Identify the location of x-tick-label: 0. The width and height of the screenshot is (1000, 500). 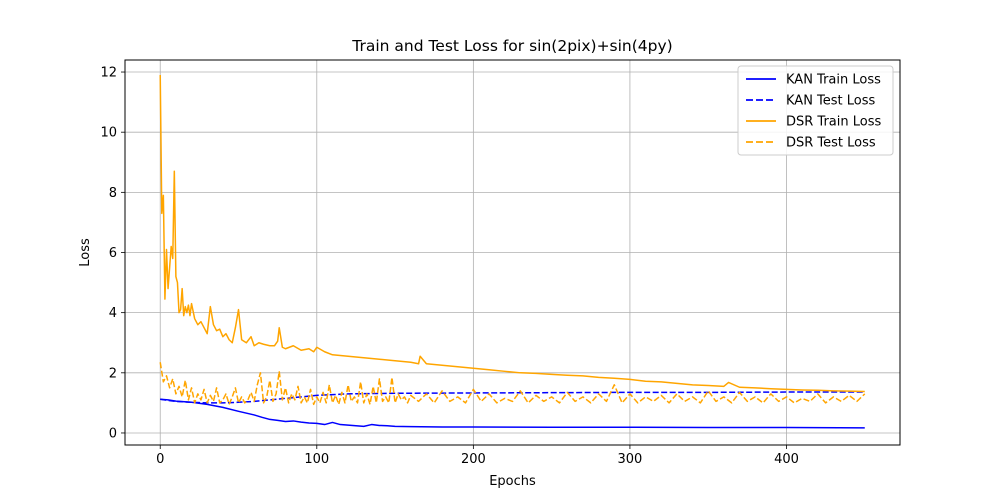
(160, 459).